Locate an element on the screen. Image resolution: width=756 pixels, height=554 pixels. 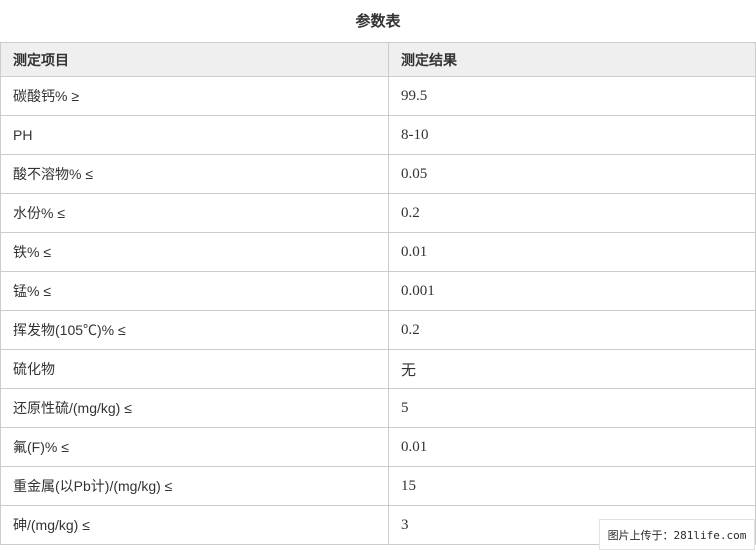
item-cell: 挥发物(105℃)% ≤ is located at coordinates (194, 330).